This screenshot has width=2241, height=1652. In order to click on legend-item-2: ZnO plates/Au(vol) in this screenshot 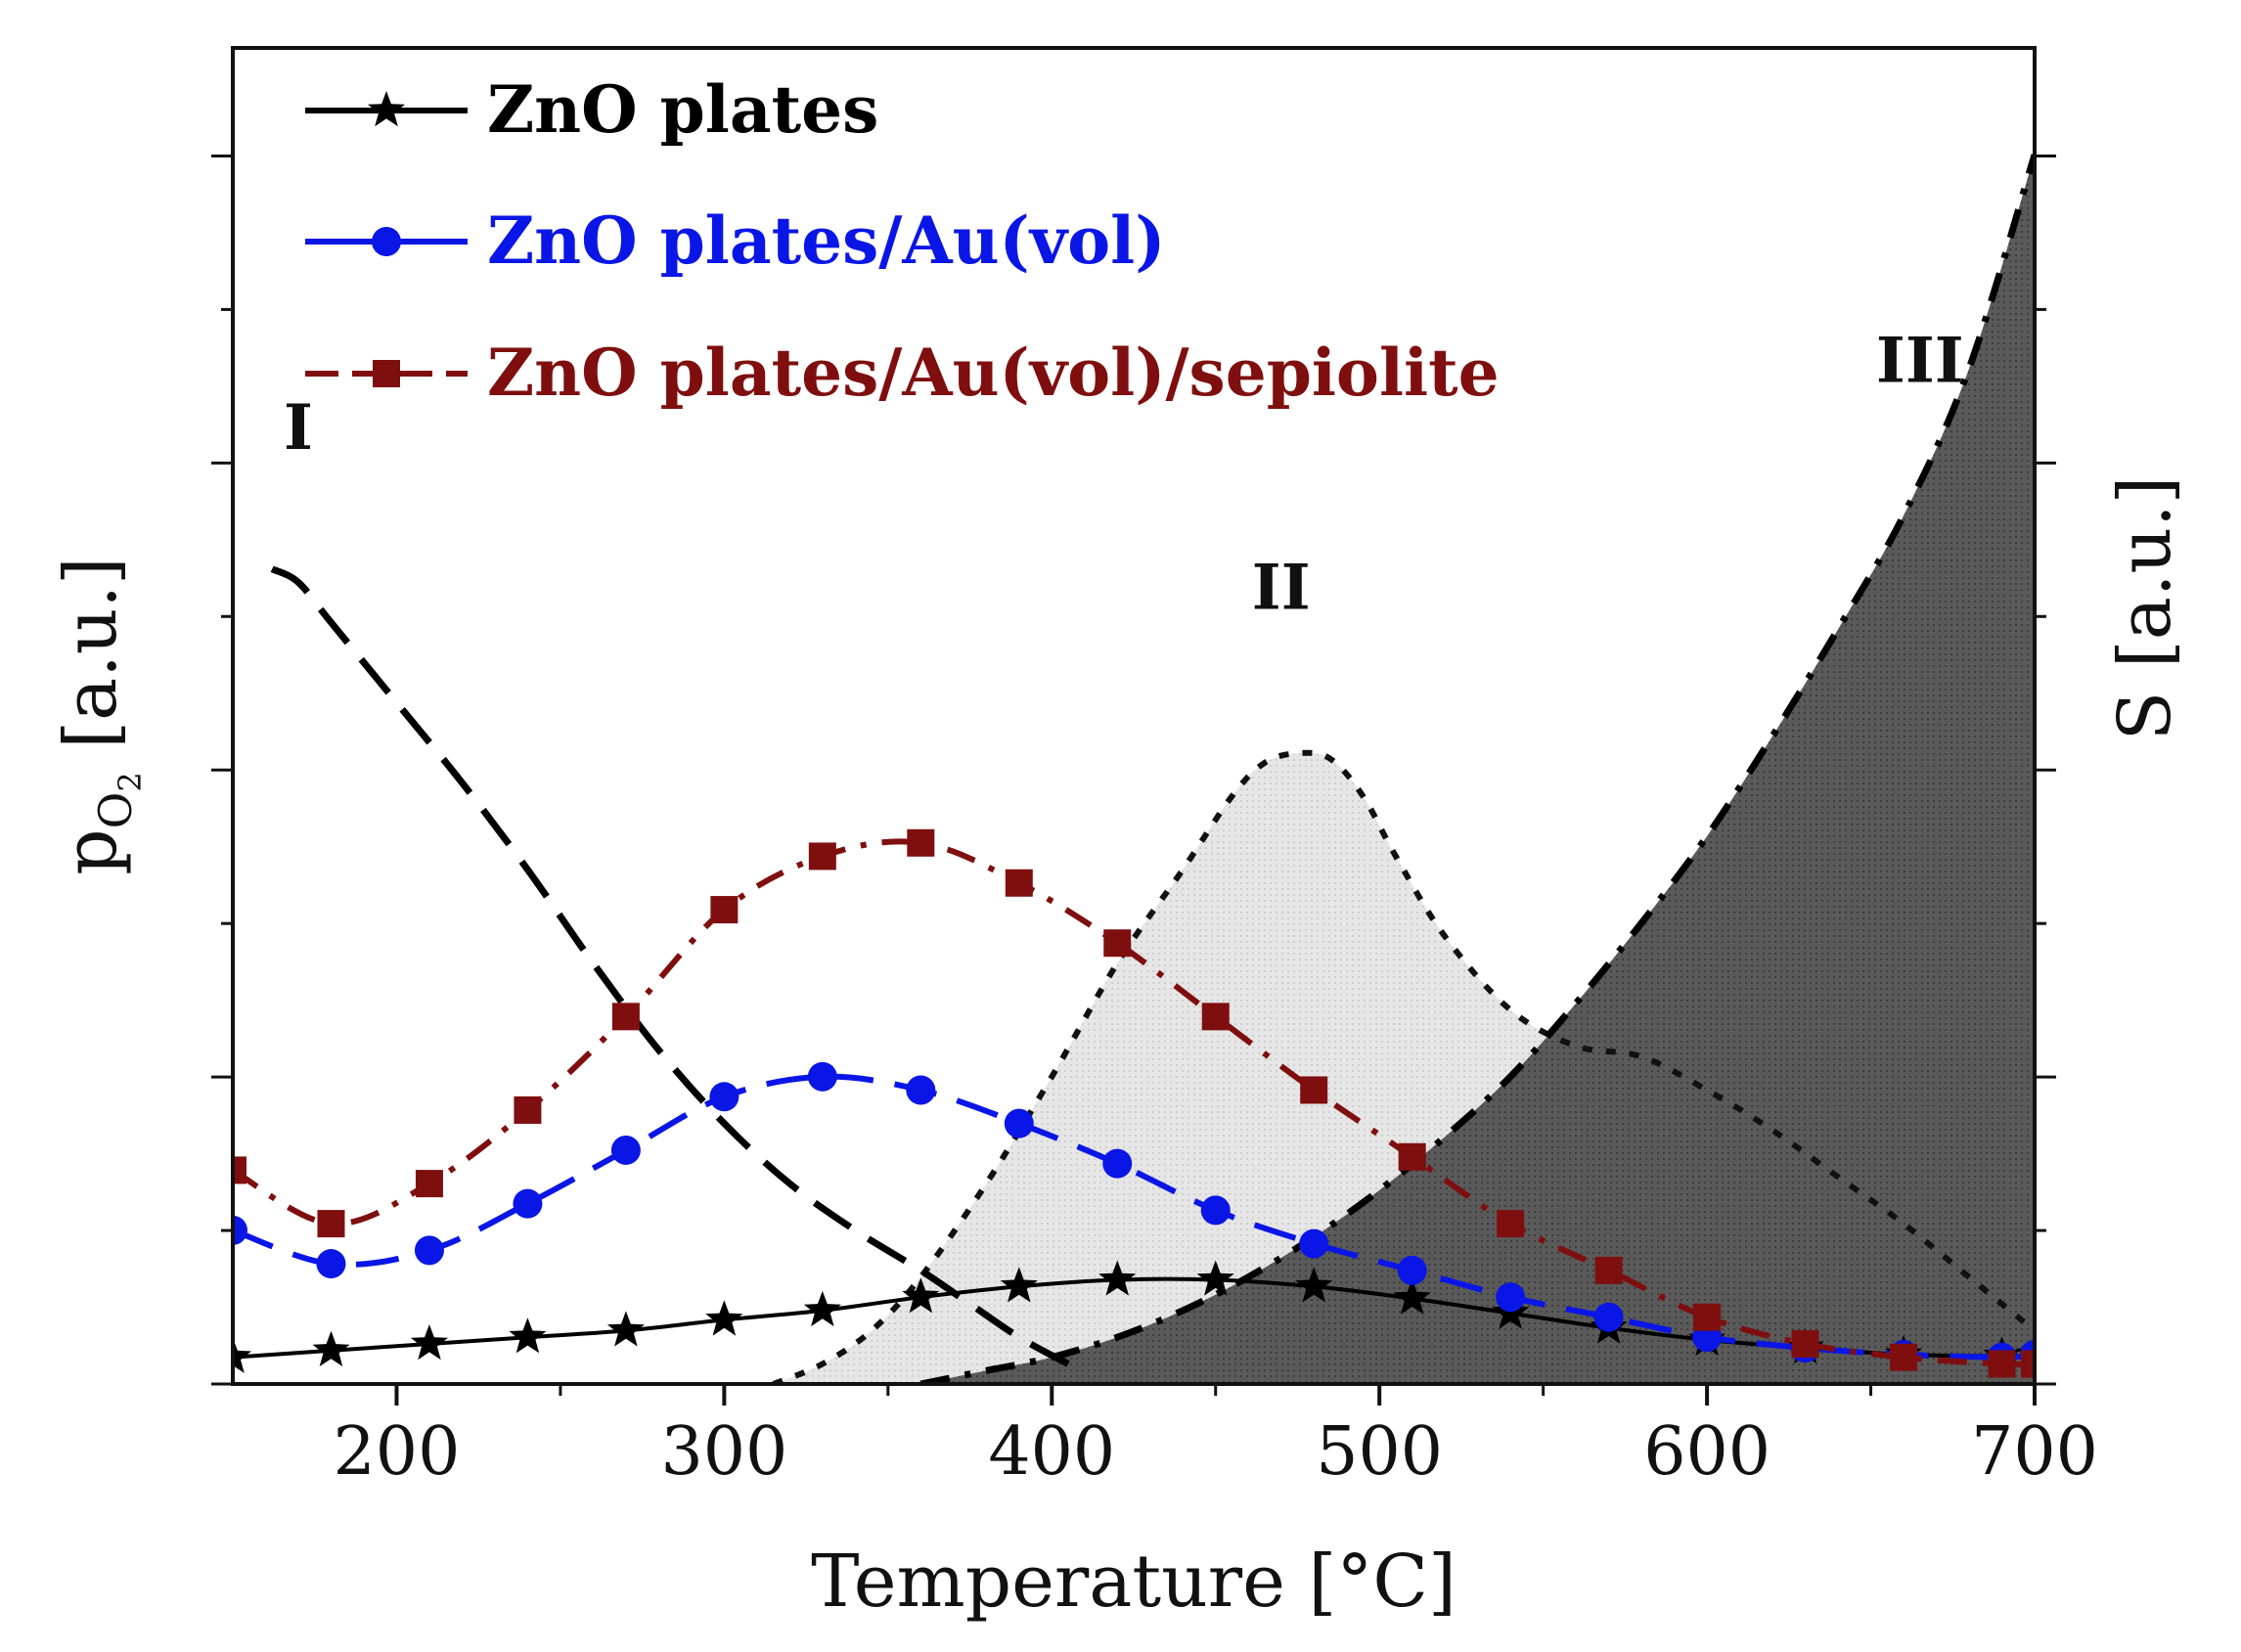, I will do `click(735, 241)`.